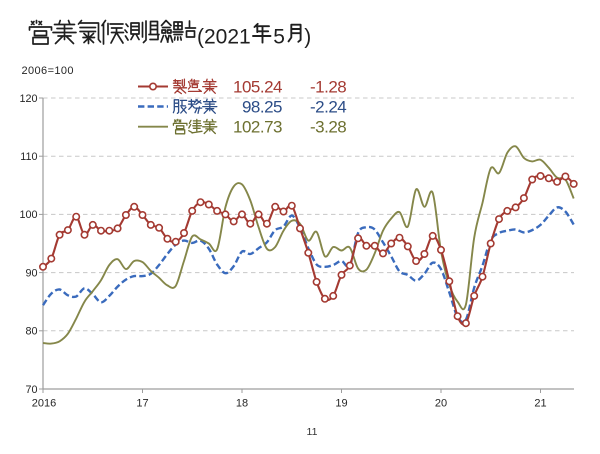  Describe the element at coordinates (28, 157) in the screenshot. I see `svg-text: 110` at that location.